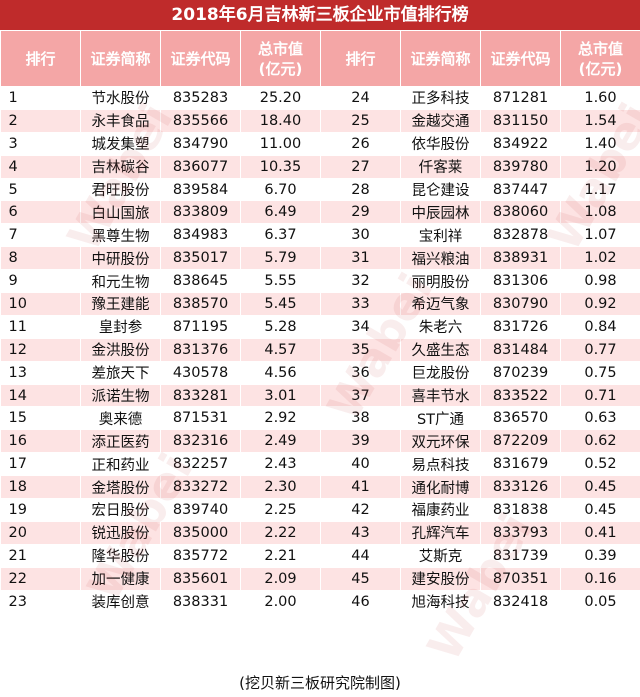 This screenshot has width=640, height=697. I want to click on value-cell: 6.37, so click(280, 235).